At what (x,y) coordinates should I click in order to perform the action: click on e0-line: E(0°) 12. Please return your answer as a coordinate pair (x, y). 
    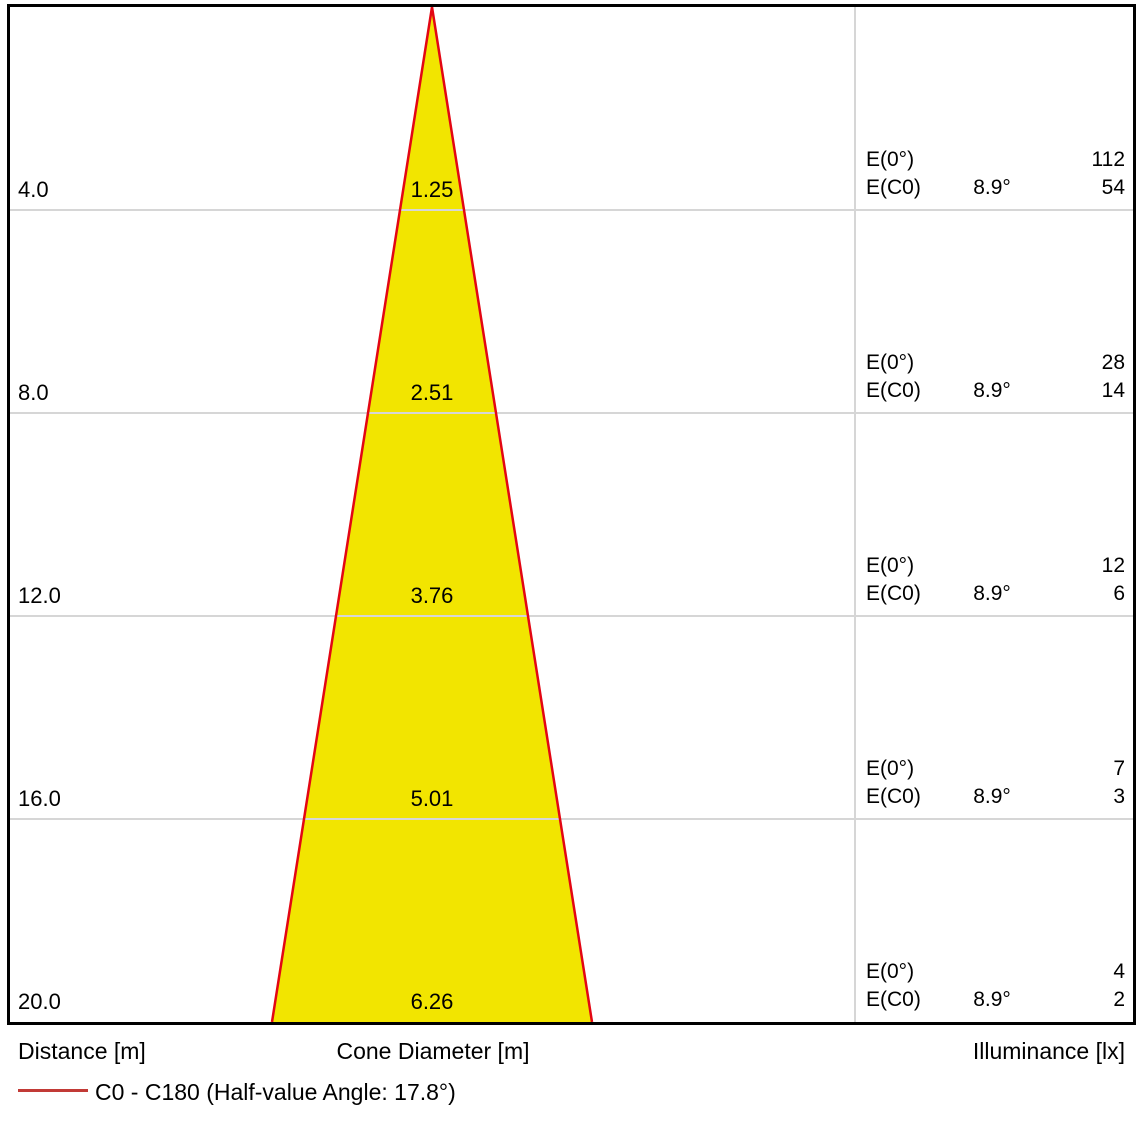
    Looking at the image, I should click on (995, 566).